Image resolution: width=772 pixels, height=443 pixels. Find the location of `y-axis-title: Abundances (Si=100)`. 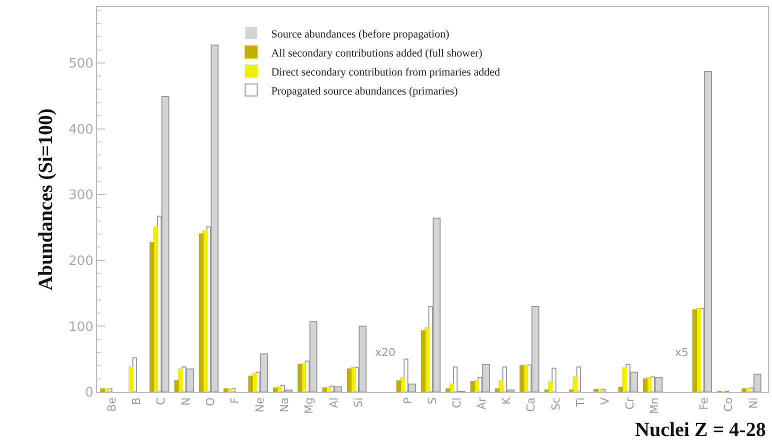

y-axis-title: Abundances (Si=100) is located at coordinates (46, 199).